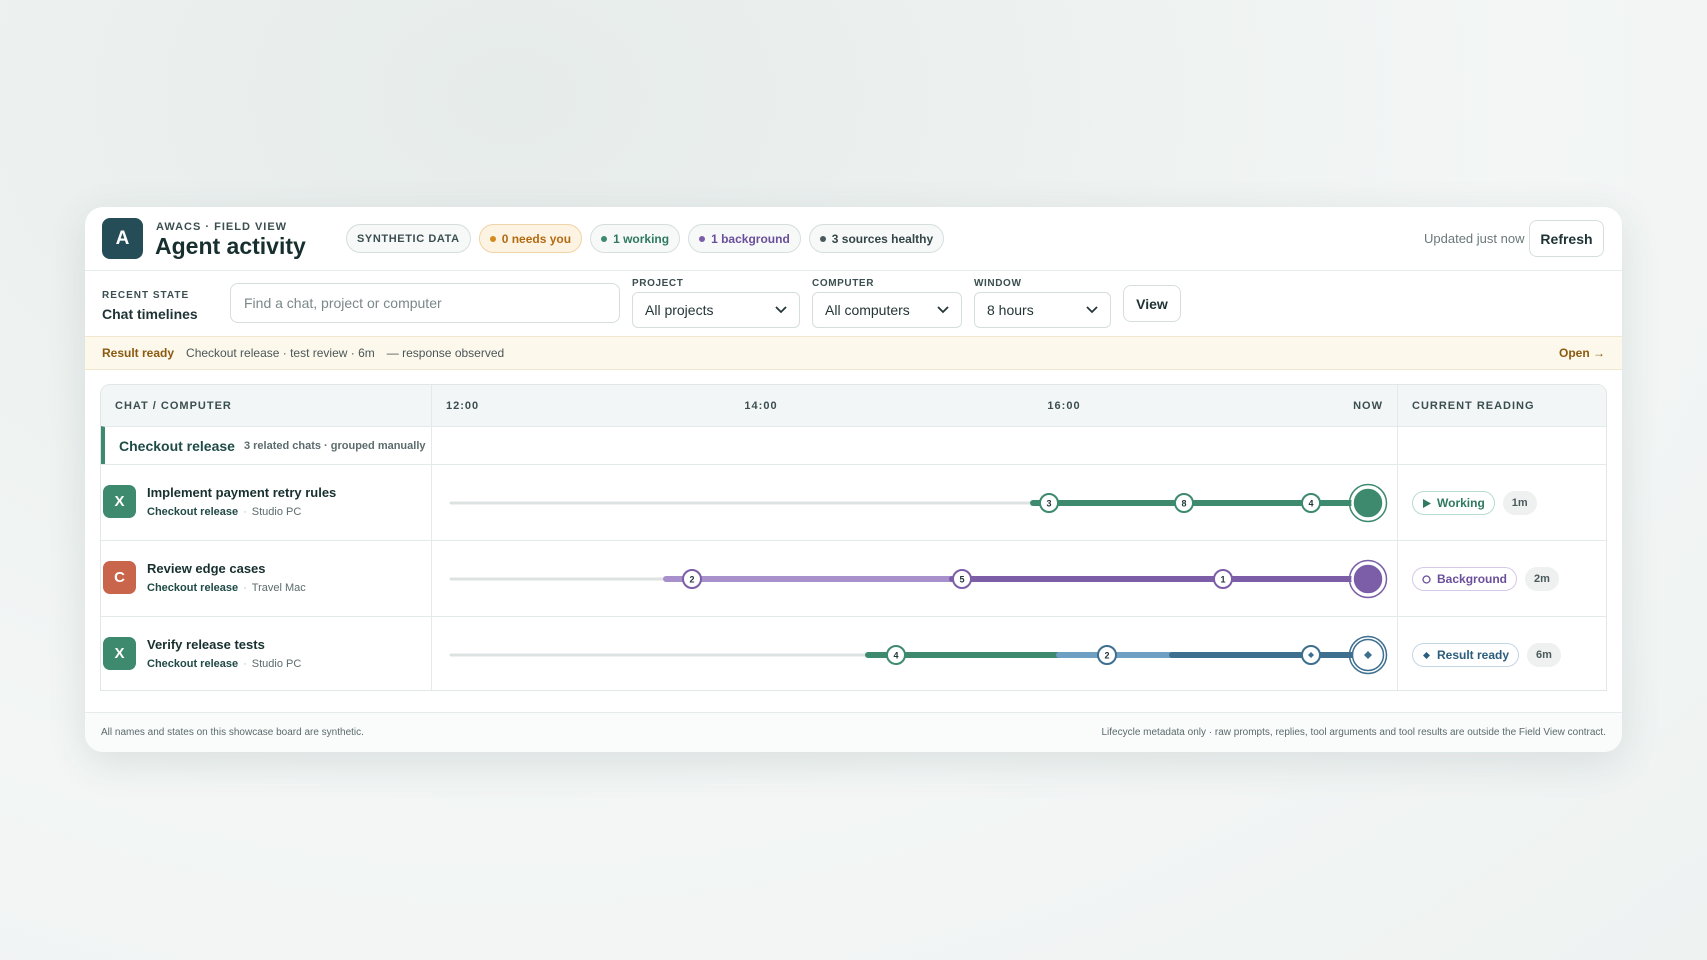  Describe the element at coordinates (119, 577) in the screenshot. I see `agent-icon: C` at that location.